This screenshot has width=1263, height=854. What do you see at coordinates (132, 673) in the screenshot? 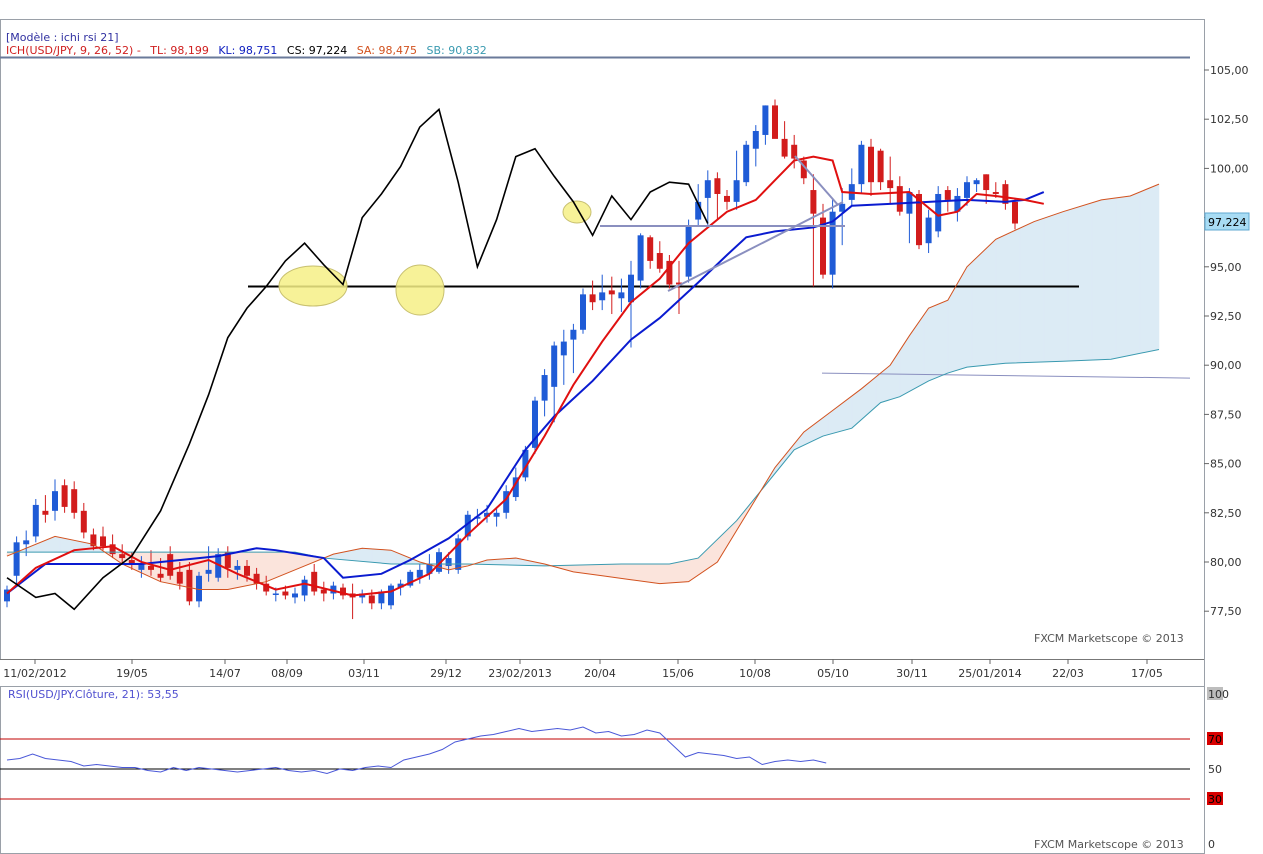
I see `time-tick-label: 19/05` at bounding box center [132, 673].